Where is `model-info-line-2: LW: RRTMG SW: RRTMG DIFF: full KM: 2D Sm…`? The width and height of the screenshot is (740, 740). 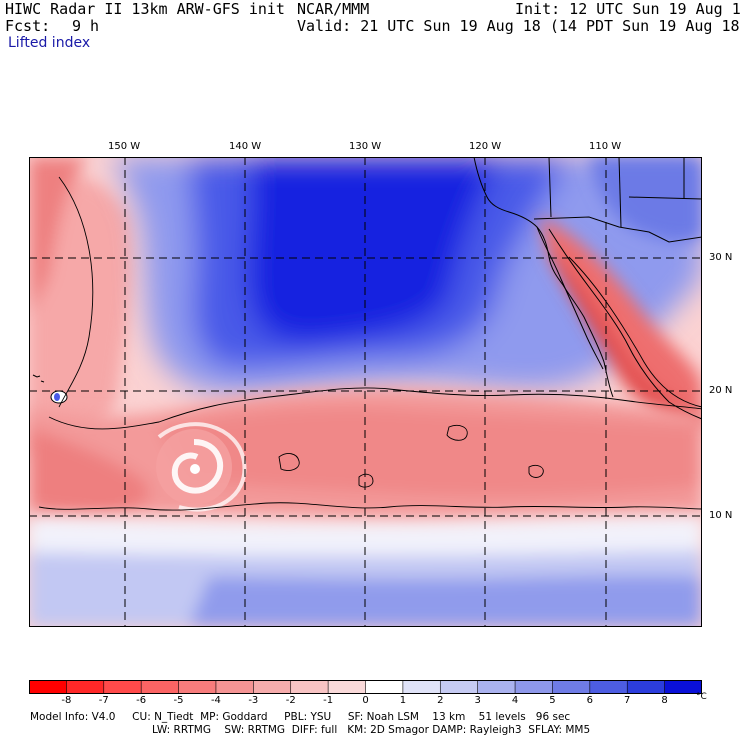 model-info-line-2: LW: RRTMG SW: RRTMG DIFF: full KM: 2D Sm… is located at coordinates (371, 730).